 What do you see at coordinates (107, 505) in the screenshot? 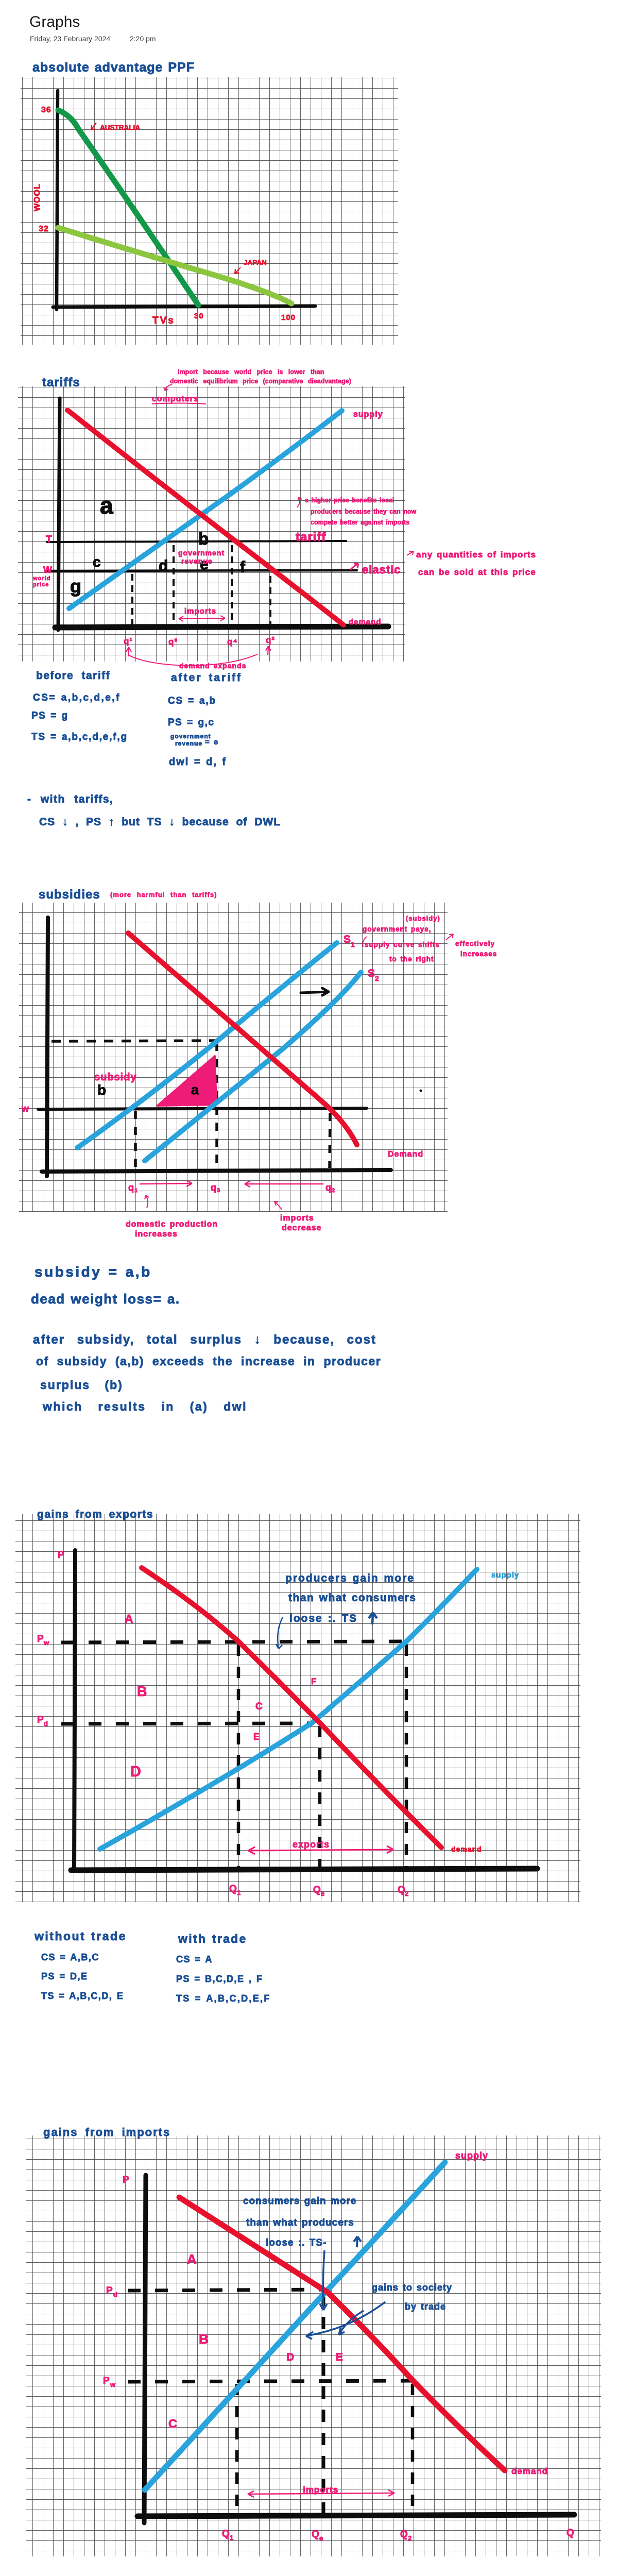
I see `svg-text: a` at bounding box center [107, 505].